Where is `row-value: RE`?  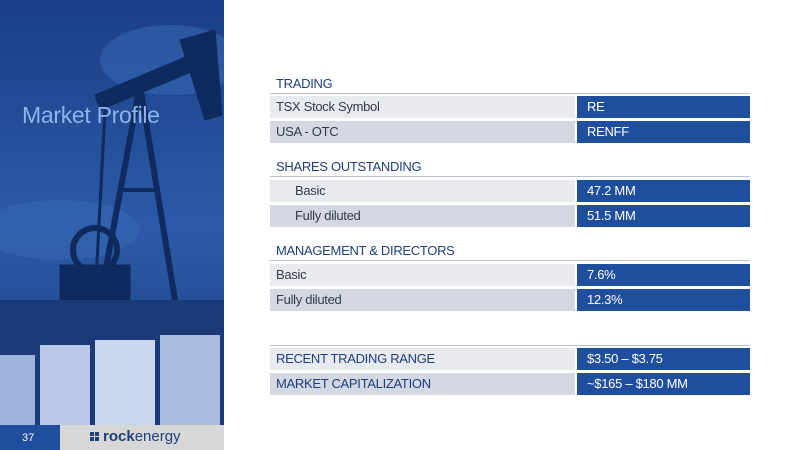
row-value: RE is located at coordinates (663, 107).